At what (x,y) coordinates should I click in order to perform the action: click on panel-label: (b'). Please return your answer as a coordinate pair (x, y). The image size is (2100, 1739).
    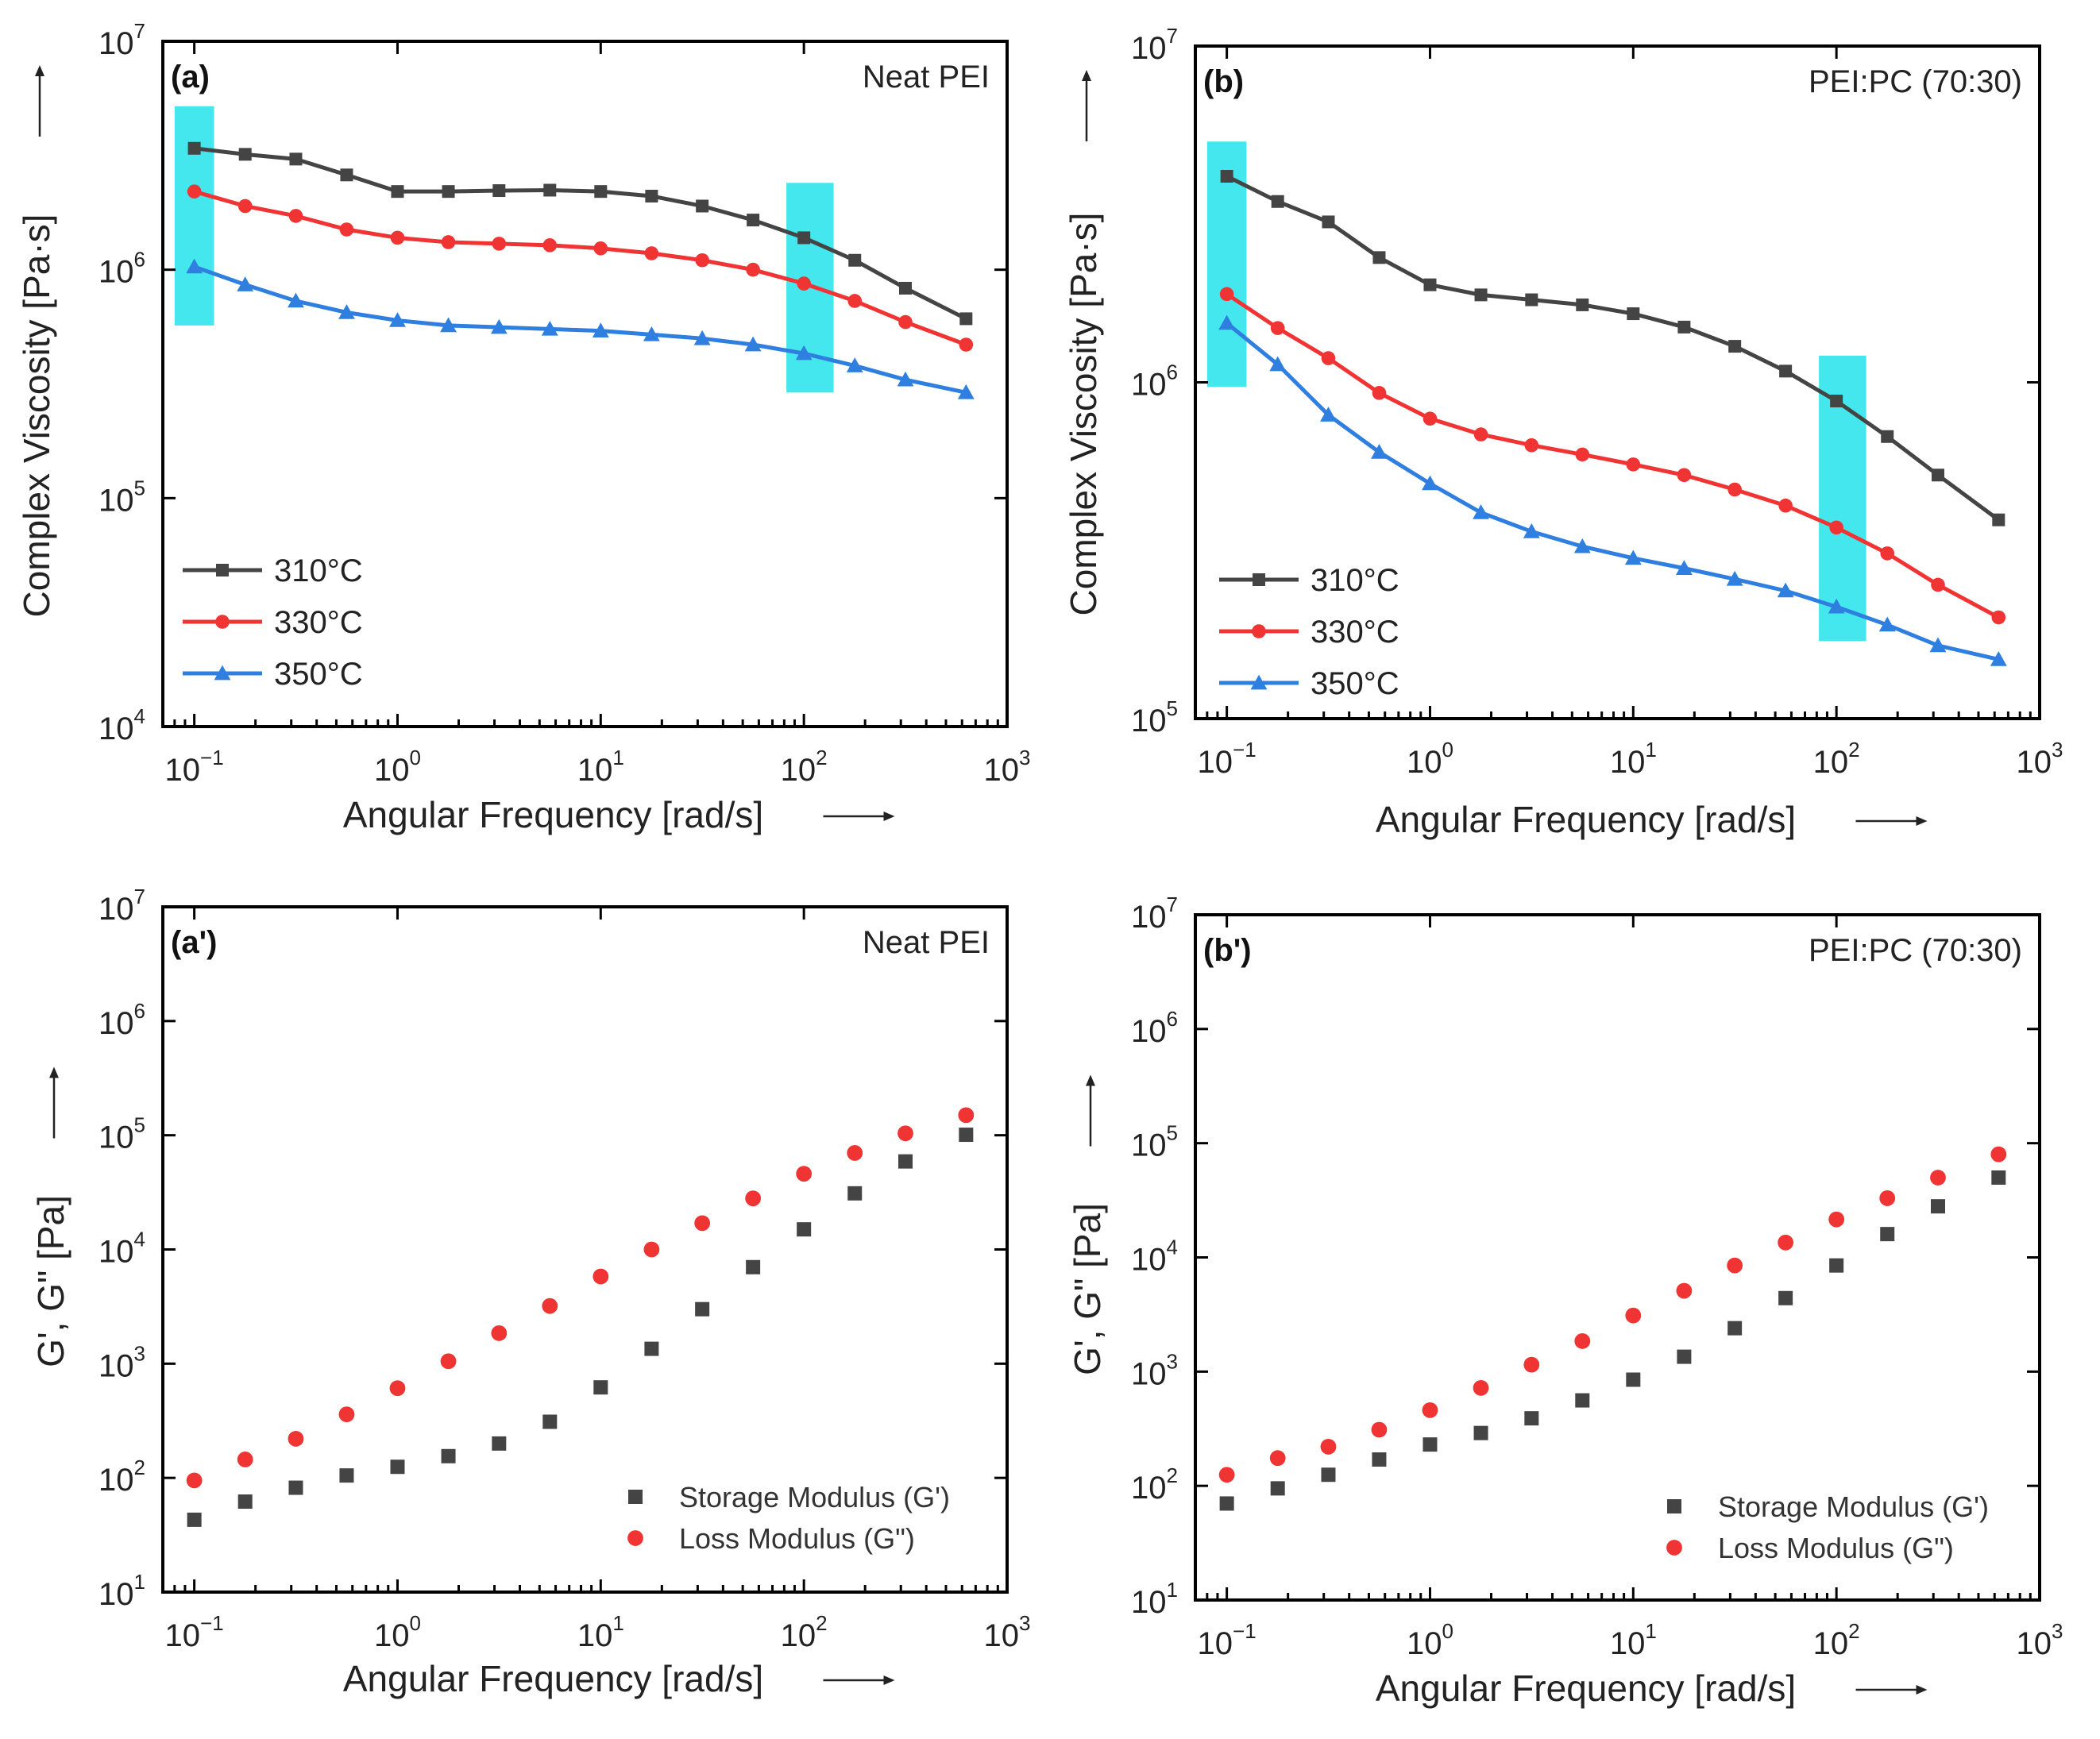
    Looking at the image, I should click on (1227, 950).